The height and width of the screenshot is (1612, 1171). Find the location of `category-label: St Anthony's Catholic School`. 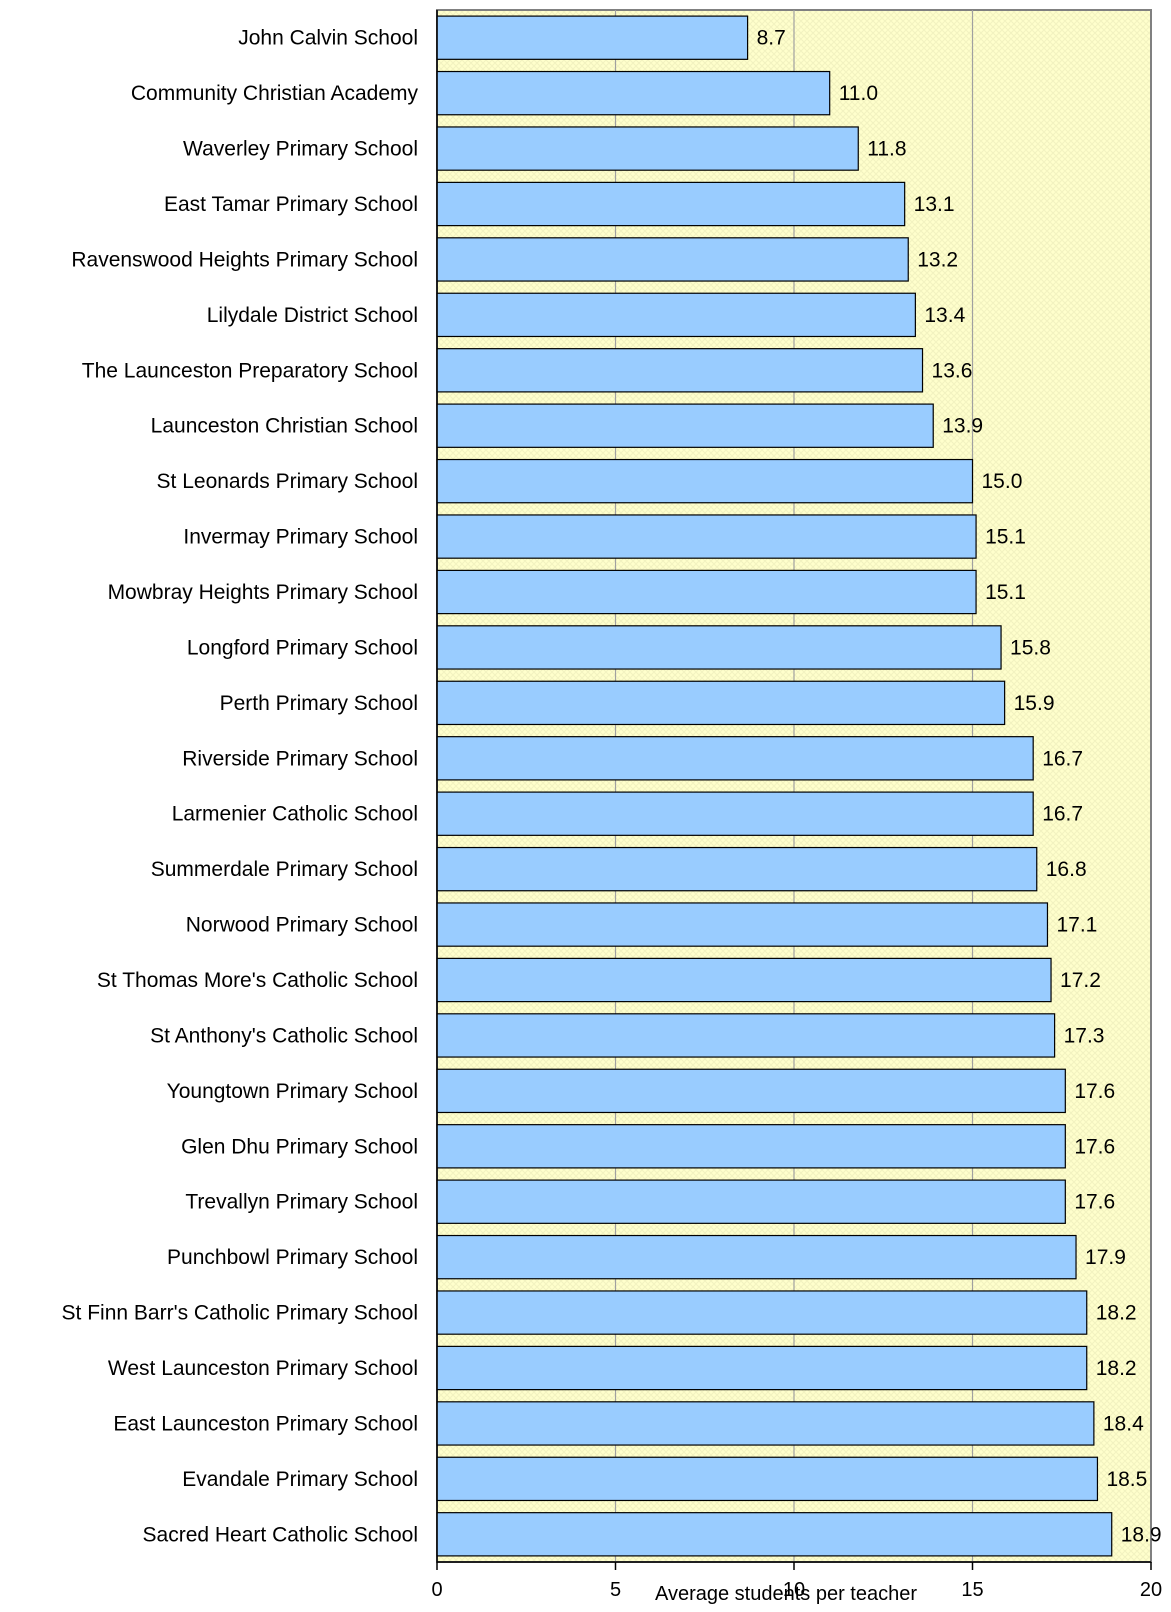

category-label: St Anthony's Catholic School is located at coordinates (284, 1035).